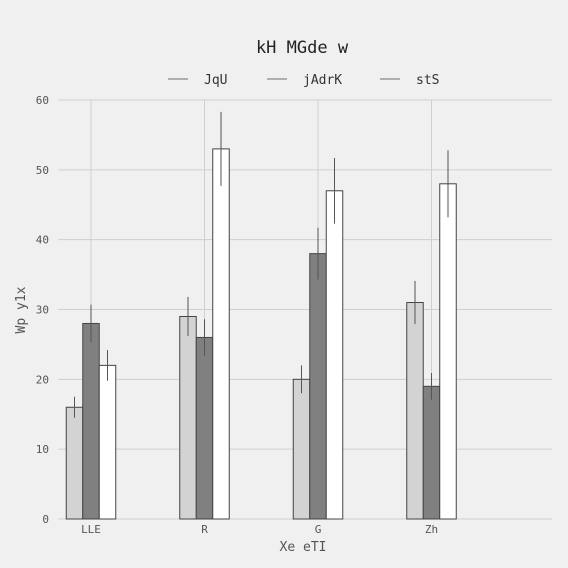  I want to click on y-tick-label: 20, so click(42, 379).